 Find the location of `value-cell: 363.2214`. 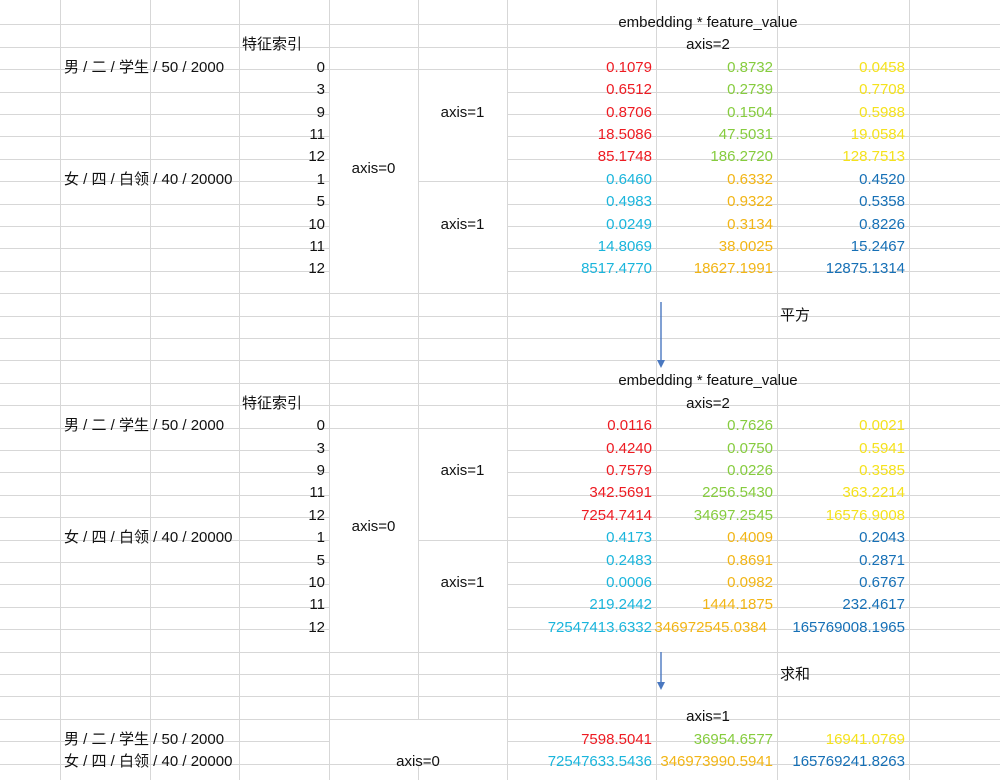

value-cell: 363.2214 is located at coordinates (873, 493).